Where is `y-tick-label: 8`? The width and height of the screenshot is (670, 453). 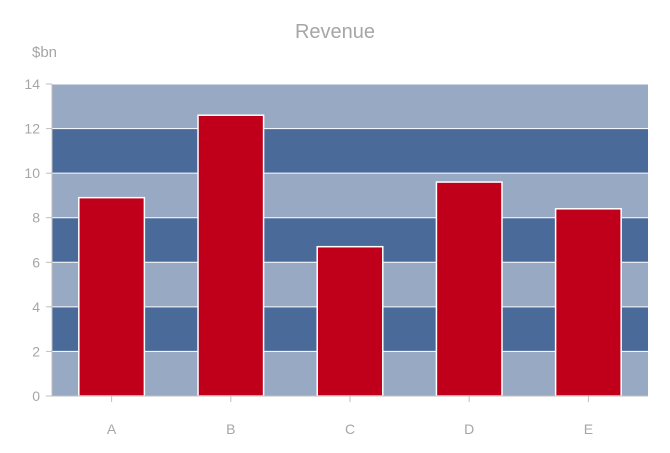
y-tick-label: 8 is located at coordinates (36, 218).